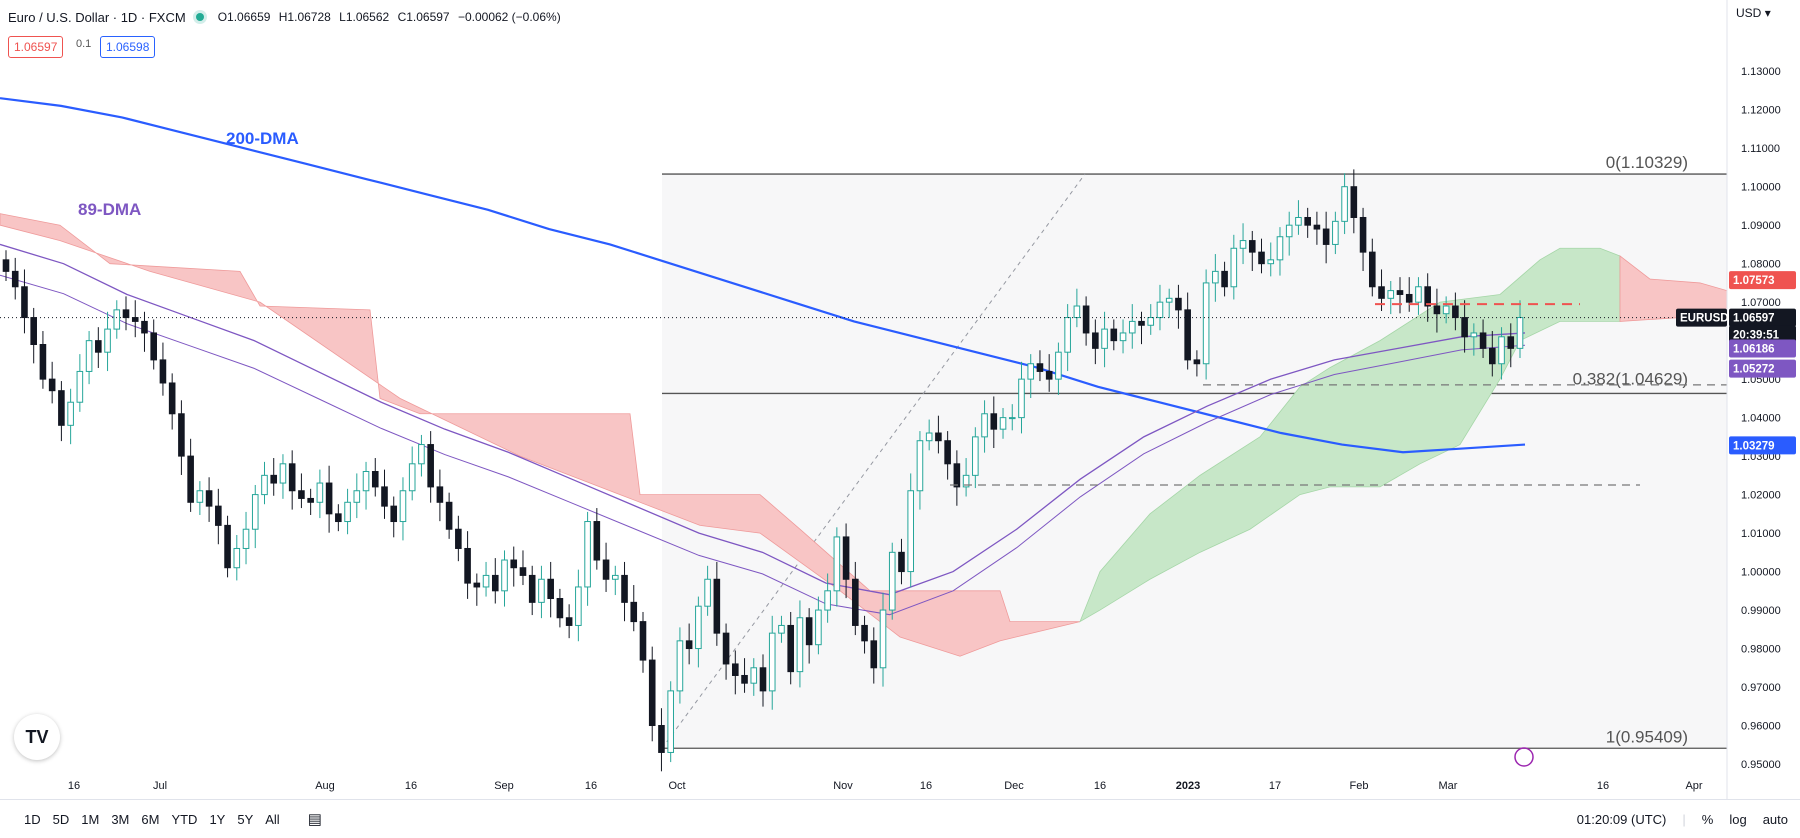 The image size is (1800, 838). Describe the element at coordinates (262, 138) in the screenshot. I see `ma200-label: 200-DMA` at that location.